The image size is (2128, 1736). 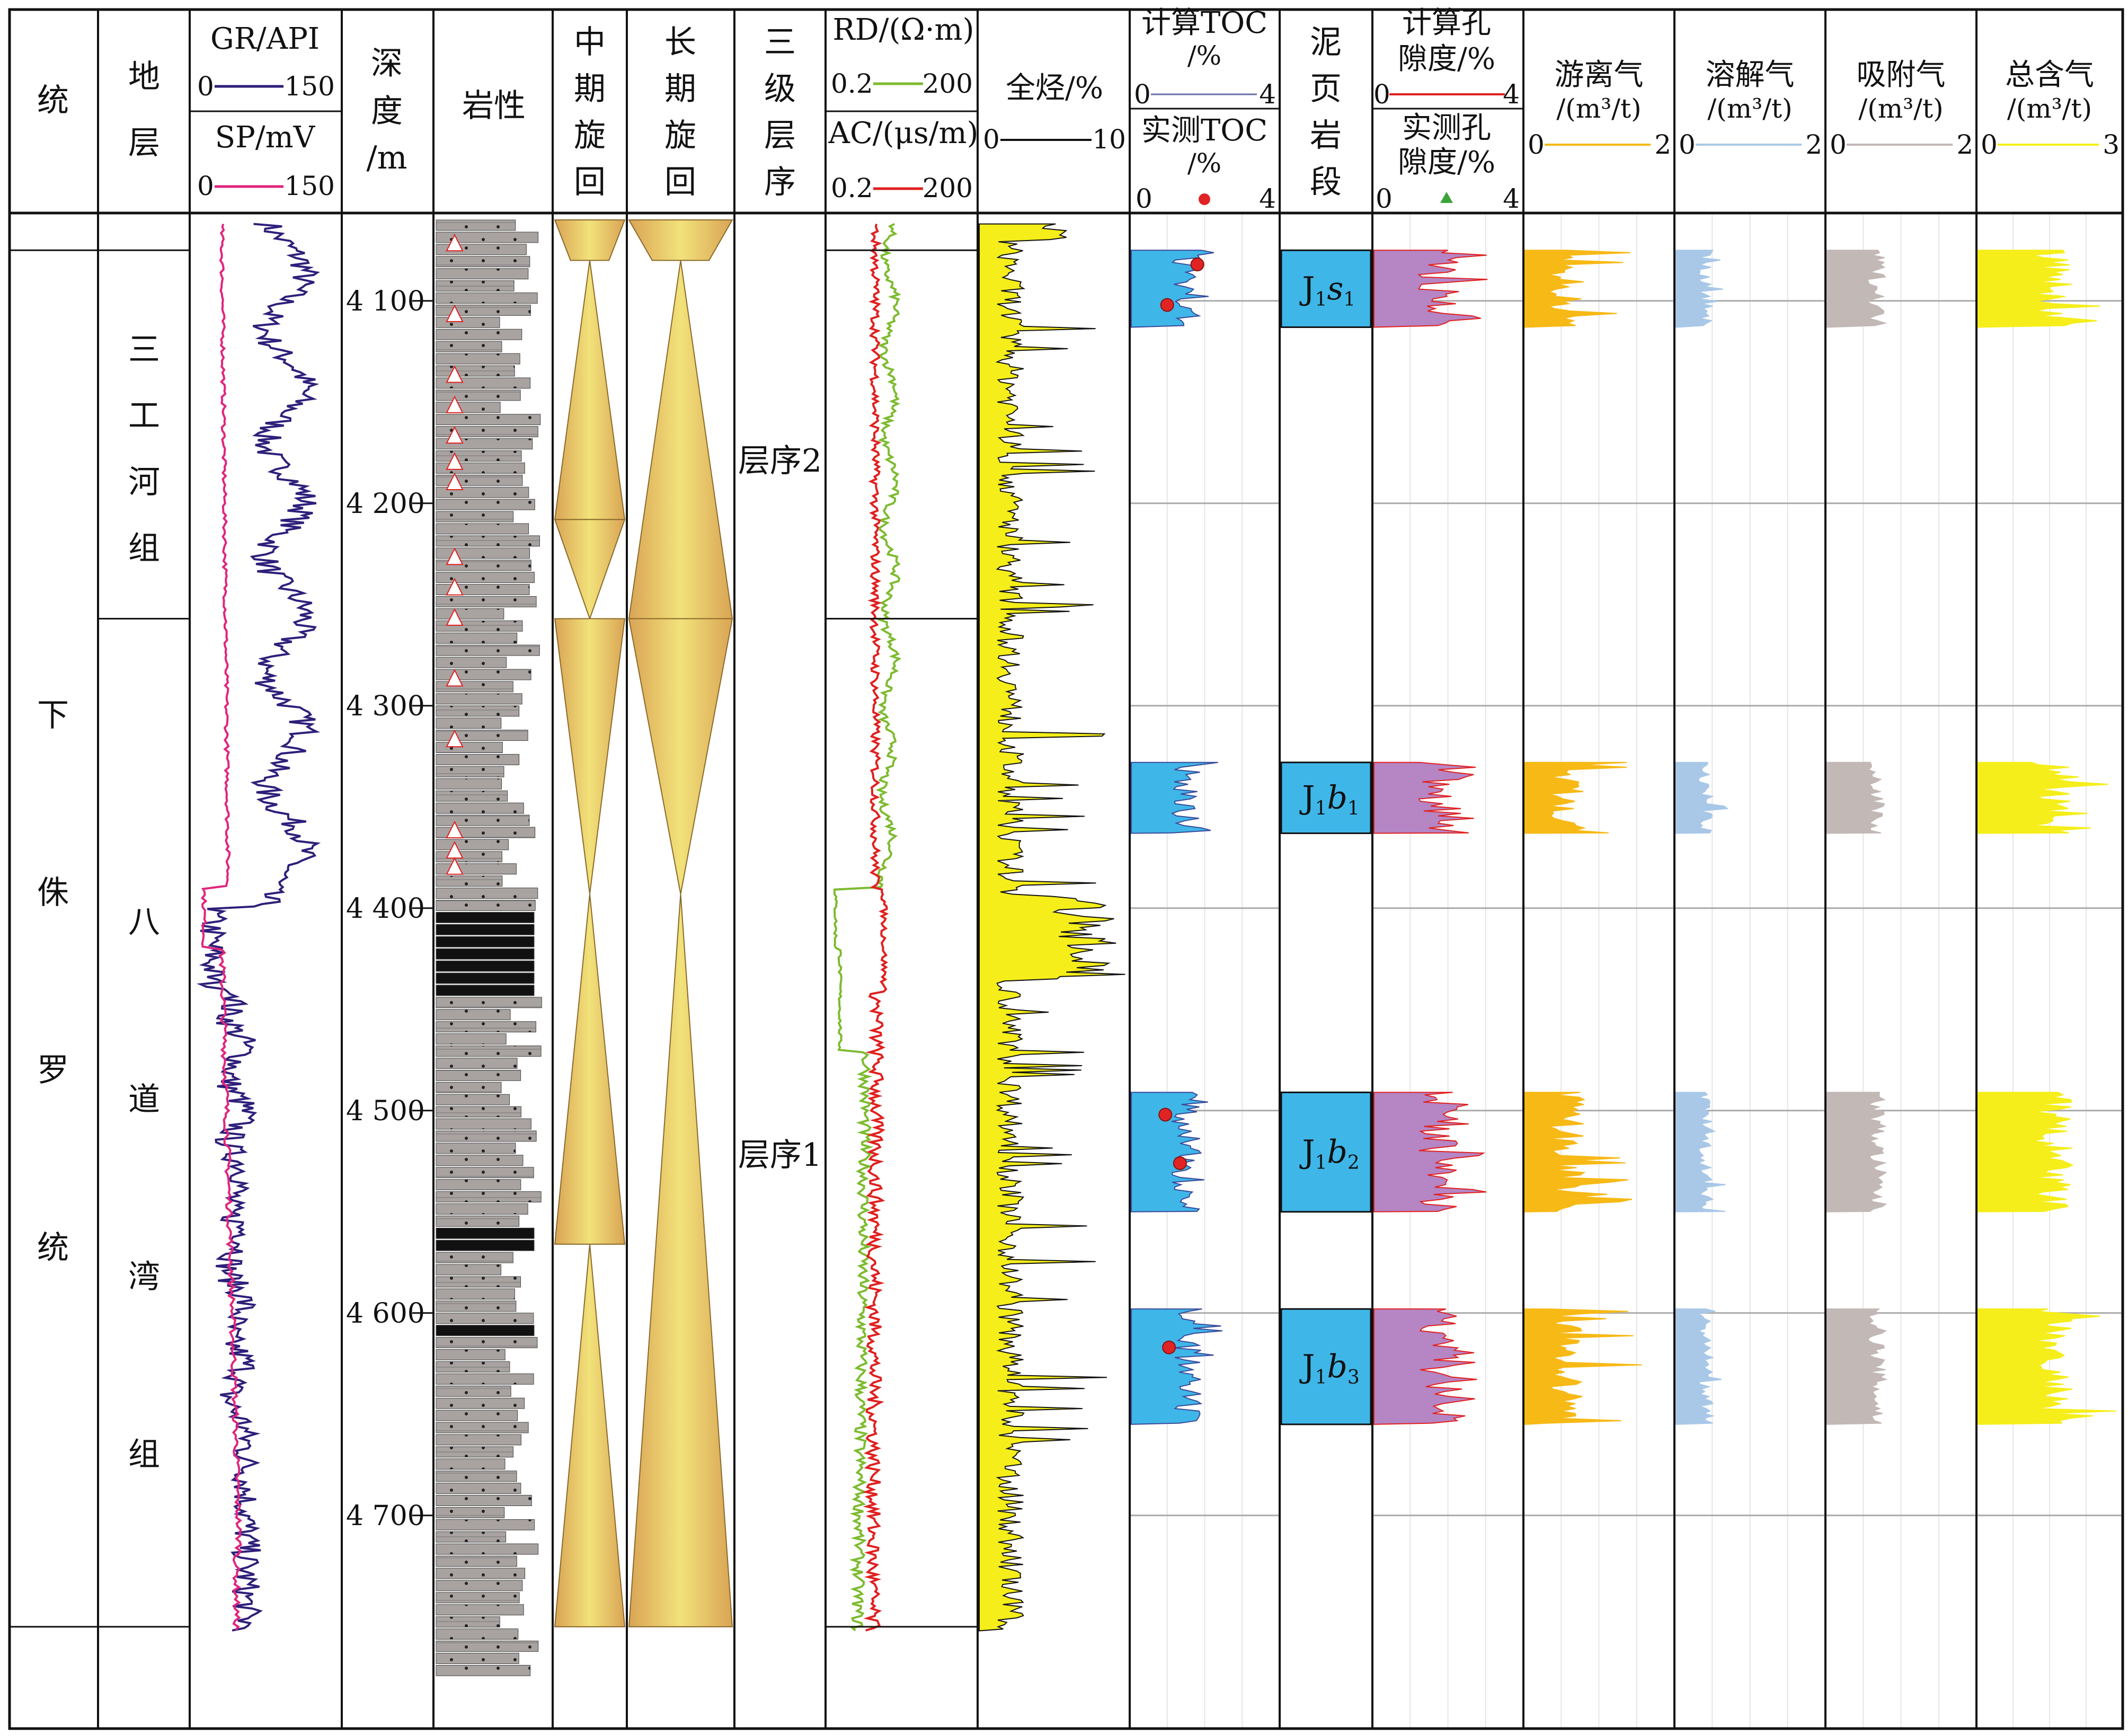 I want to click on svg-text: 深, so click(x=387, y=64).